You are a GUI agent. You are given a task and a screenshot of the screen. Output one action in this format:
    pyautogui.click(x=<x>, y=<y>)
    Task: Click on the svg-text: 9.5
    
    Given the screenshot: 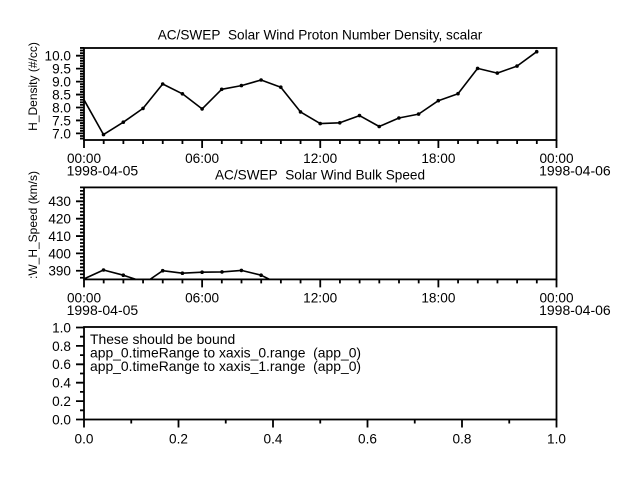 What is the action you would take?
    pyautogui.click(x=61, y=69)
    